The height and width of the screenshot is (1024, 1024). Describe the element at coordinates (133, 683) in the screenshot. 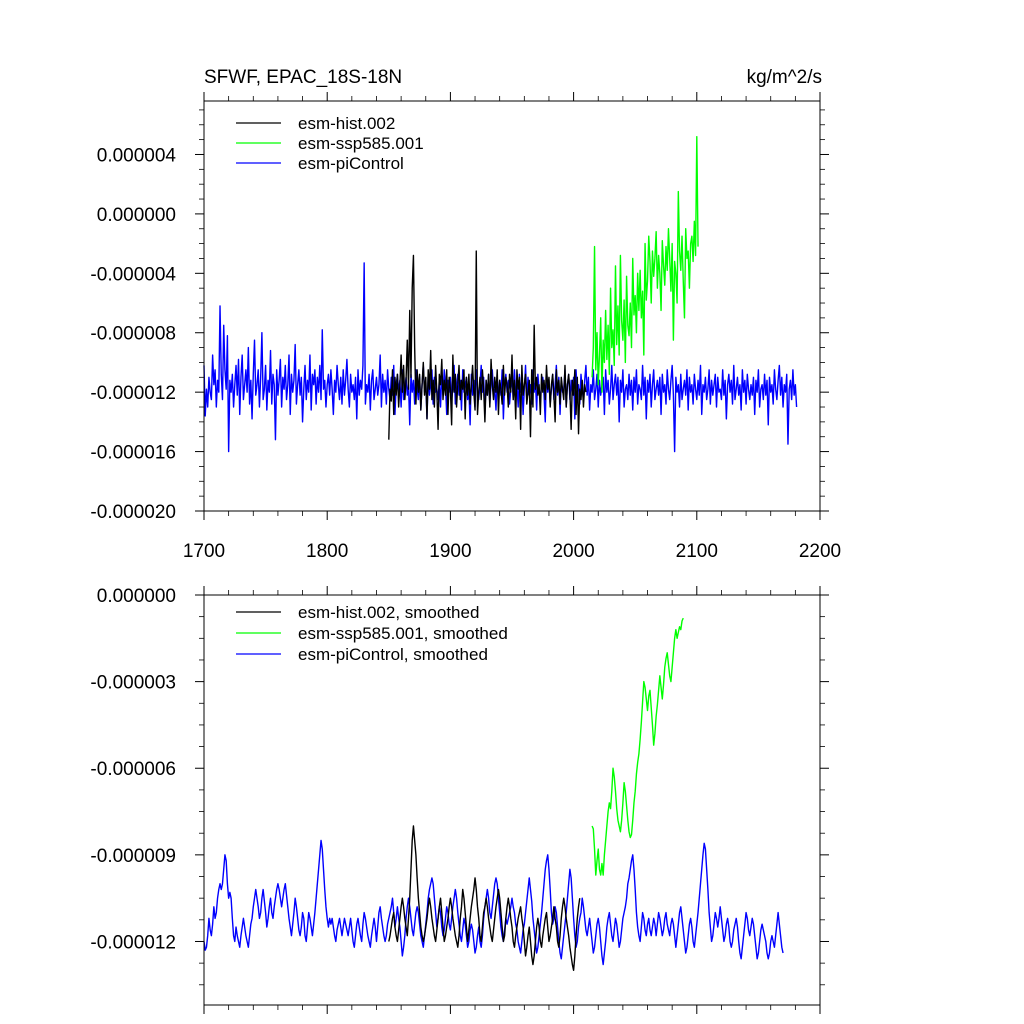

I see `bottom-y-tick-label: -0.000003` at that location.